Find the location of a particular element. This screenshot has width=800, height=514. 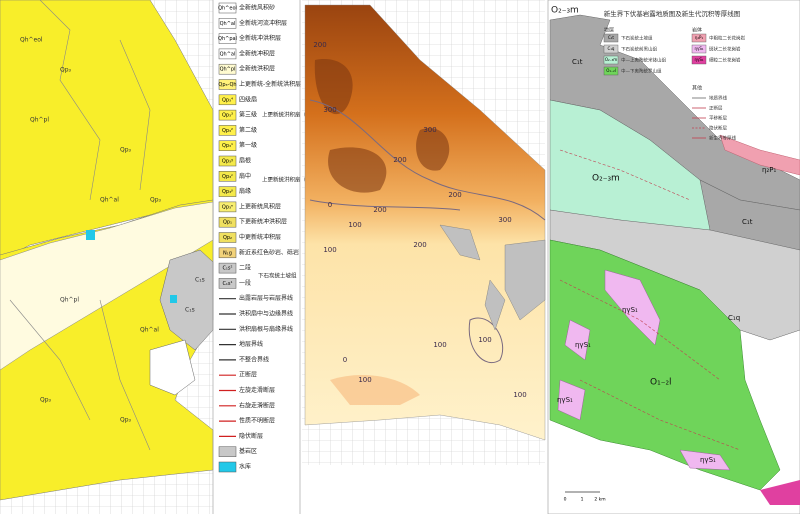

legend-group-label: 上更新统洪积扇（北东） is located at coordinates (292, 115).